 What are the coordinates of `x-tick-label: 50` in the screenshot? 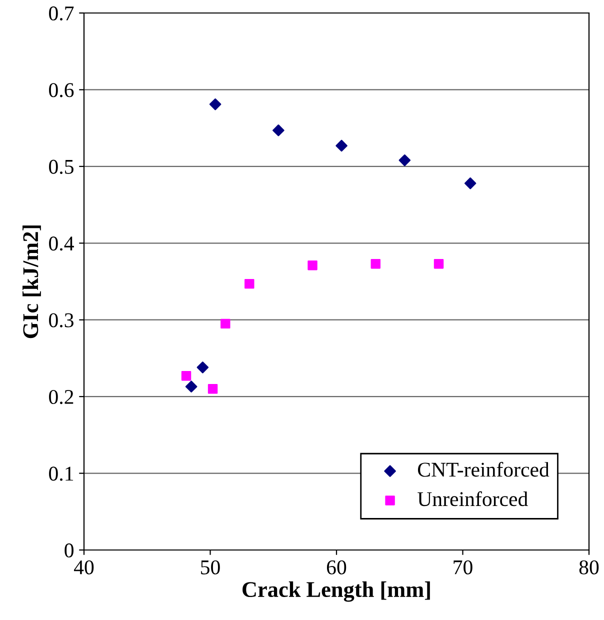 It's located at (210, 567).